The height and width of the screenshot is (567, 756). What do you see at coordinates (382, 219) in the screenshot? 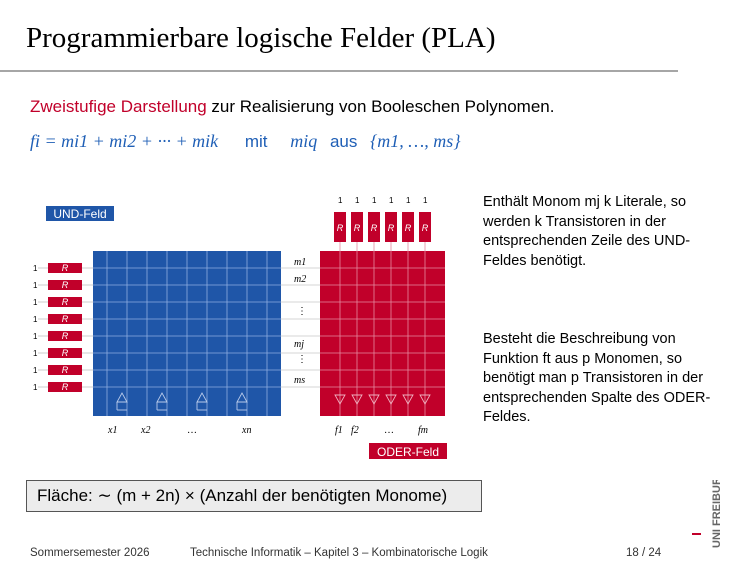
I see `top-resistors: 1R 1R 1R 1R 1R 1R` at bounding box center [382, 219].